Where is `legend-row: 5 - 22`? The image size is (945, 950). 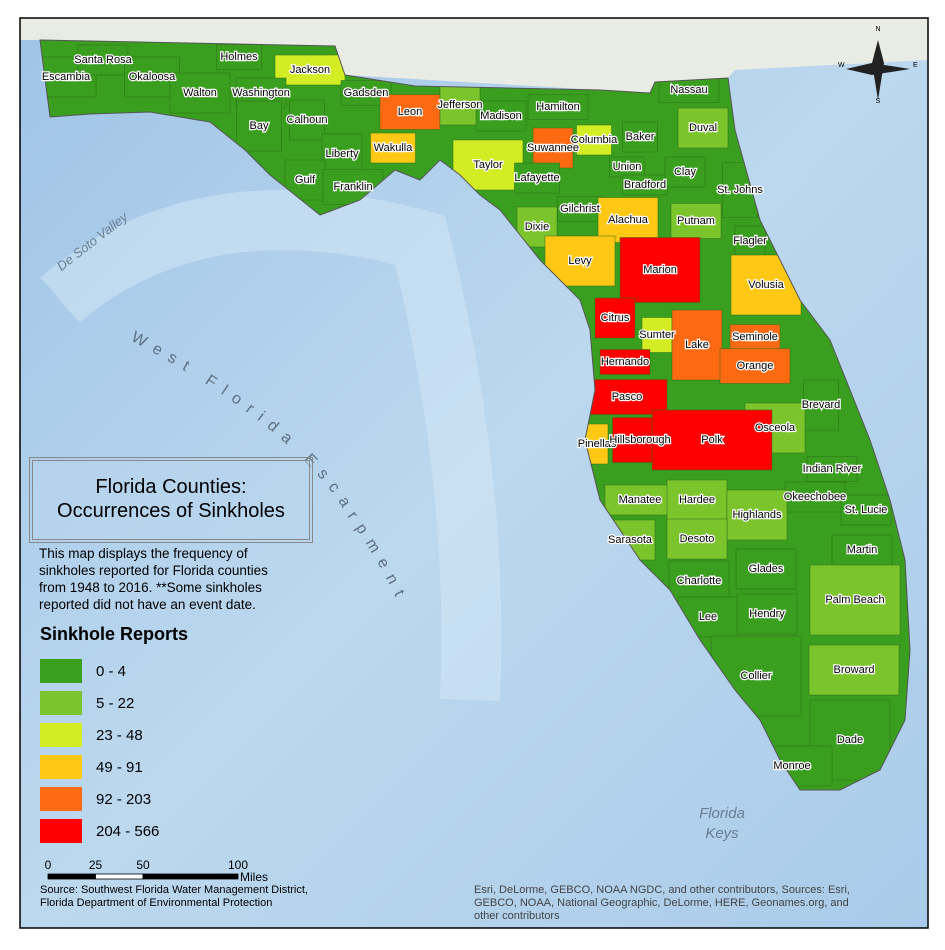 legend-row: 5 - 22 is located at coordinates (114, 703).